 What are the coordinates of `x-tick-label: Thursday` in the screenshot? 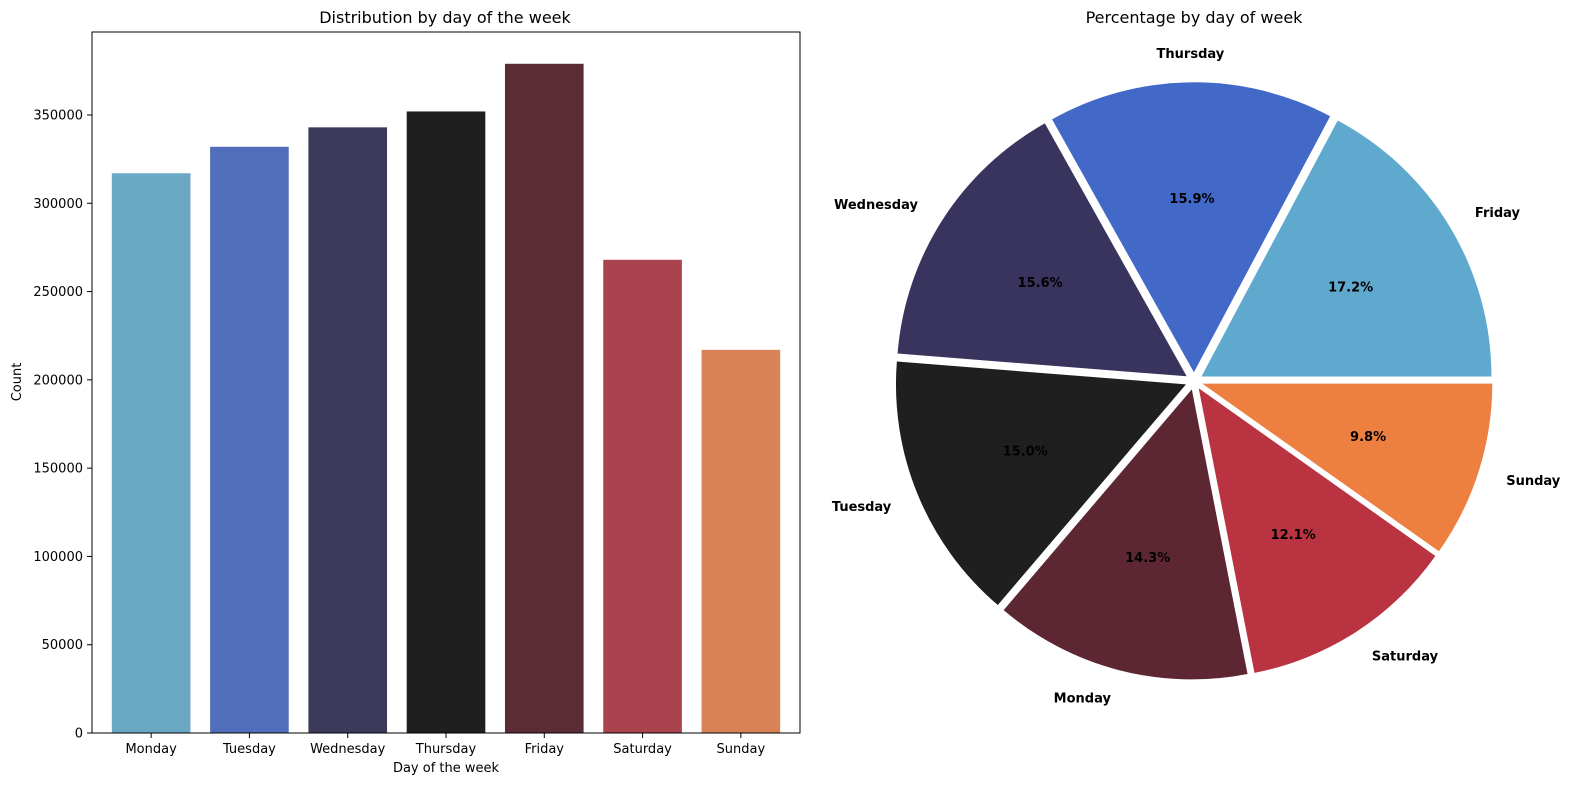 It's located at (446, 749).